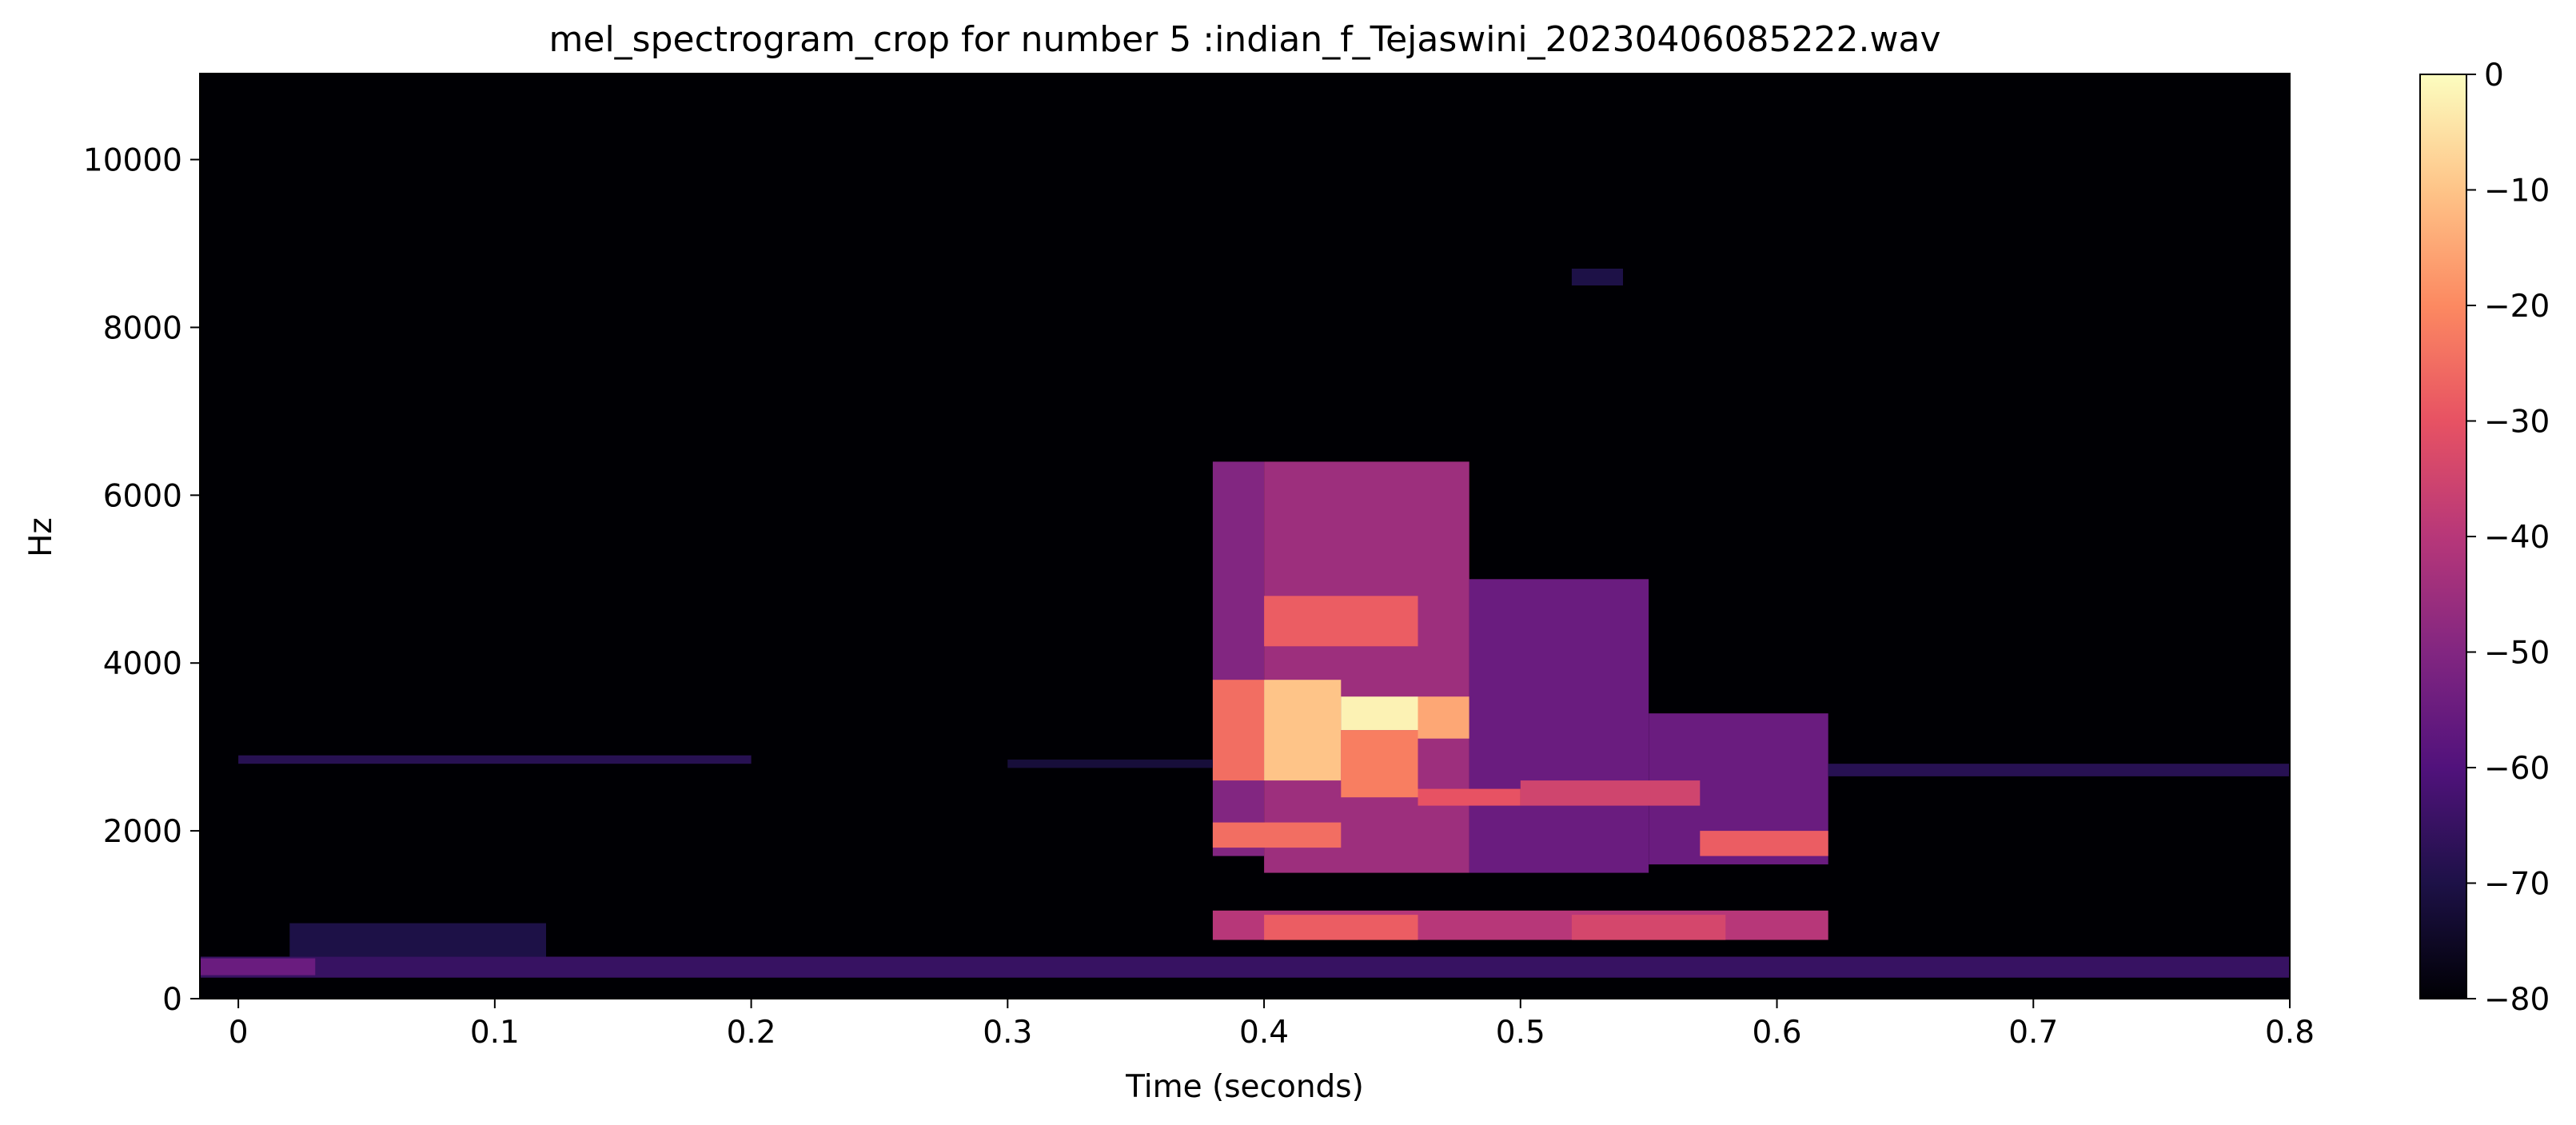 This screenshot has width=2576, height=1125. Describe the element at coordinates (2517, 654) in the screenshot. I see `colorbar-tick-label: −50` at that location.